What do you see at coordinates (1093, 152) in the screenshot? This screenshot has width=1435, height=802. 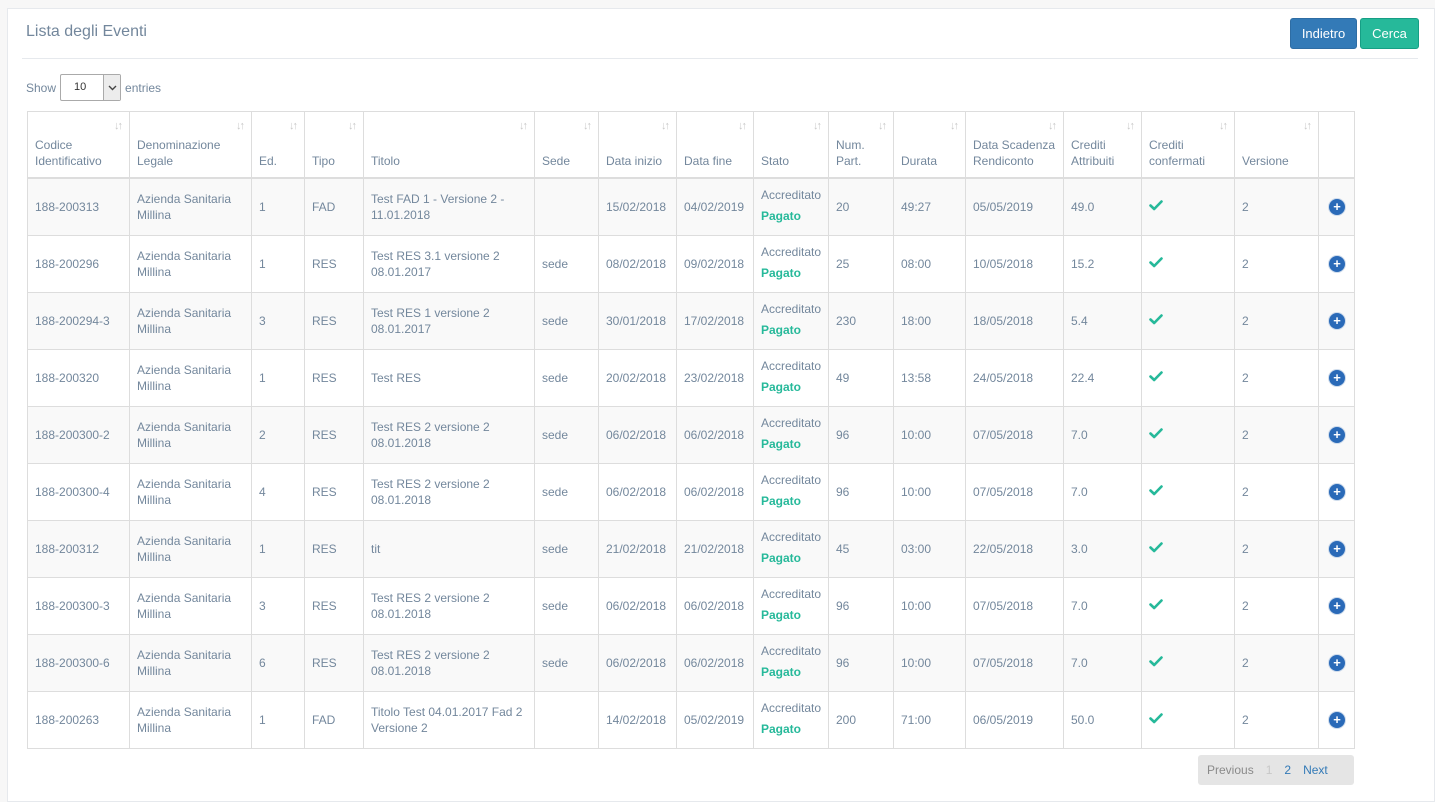 I see `column-header-label: Crediti Attribuiti` at bounding box center [1093, 152].